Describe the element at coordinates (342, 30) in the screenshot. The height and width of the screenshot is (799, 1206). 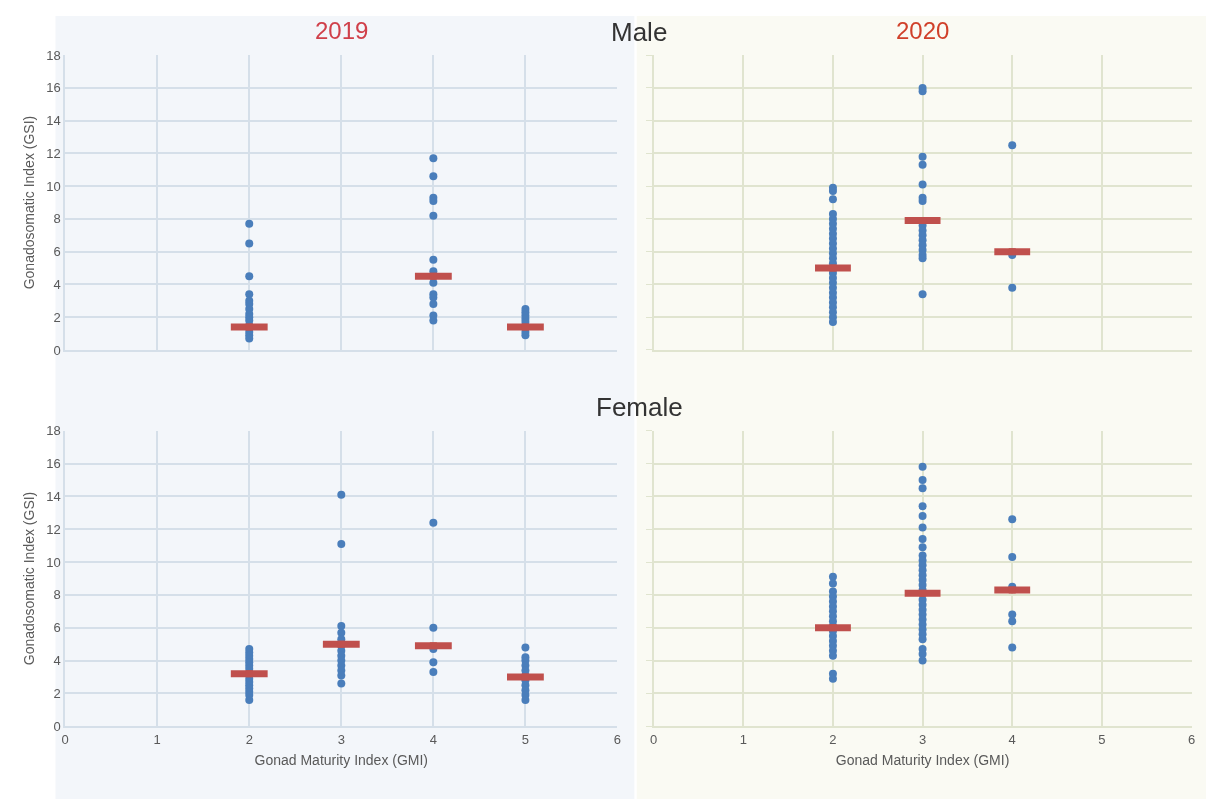
I see `chart-title: 2019` at that location.